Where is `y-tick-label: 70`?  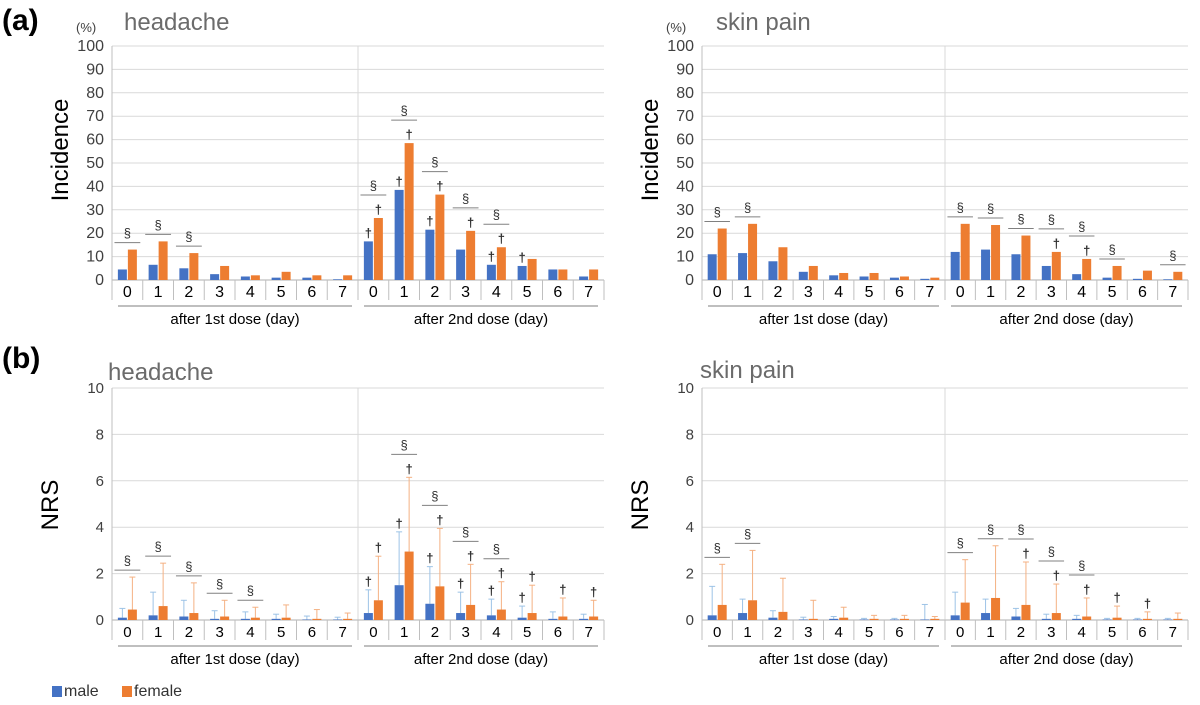 y-tick-label: 70 is located at coordinates (95, 116).